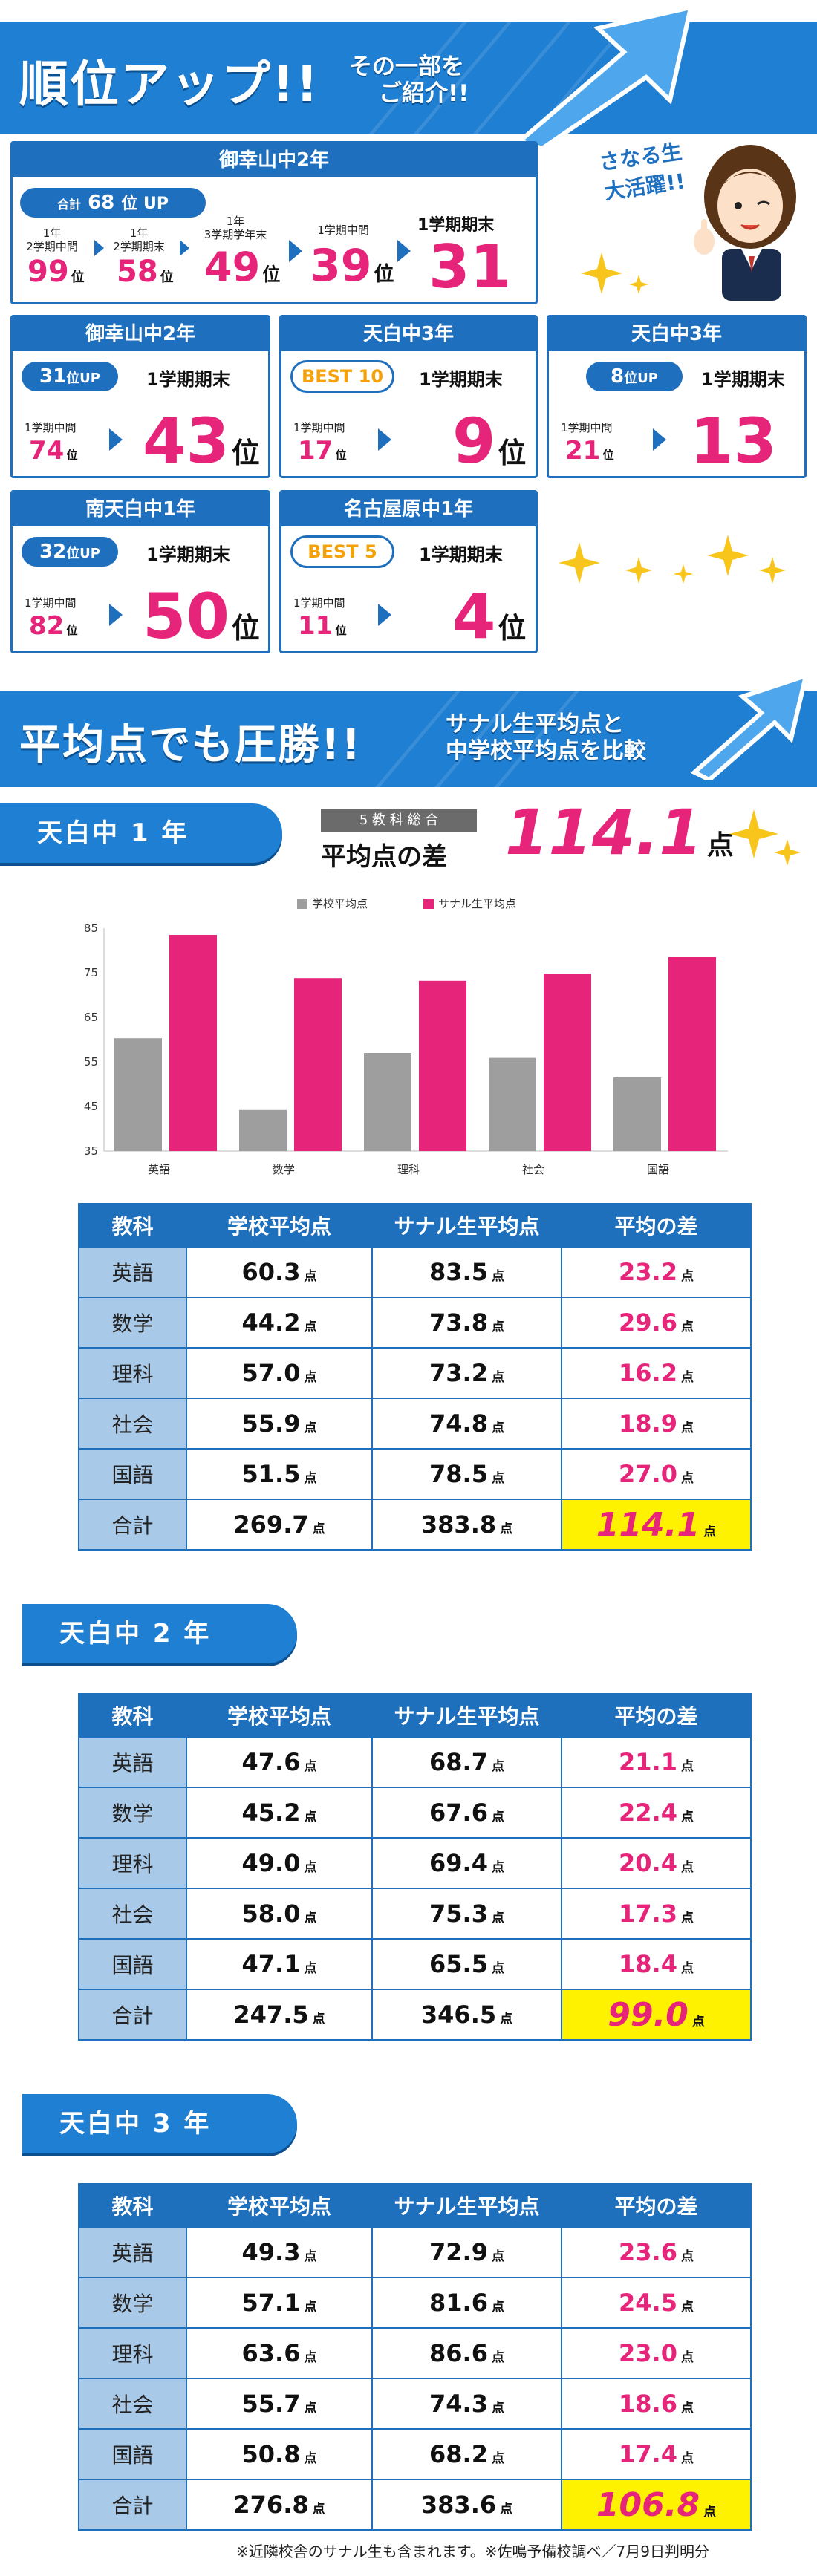 The width and height of the screenshot is (817, 2576). What do you see at coordinates (428, 904) in the screenshot?
I see `legend-swatch` at bounding box center [428, 904].